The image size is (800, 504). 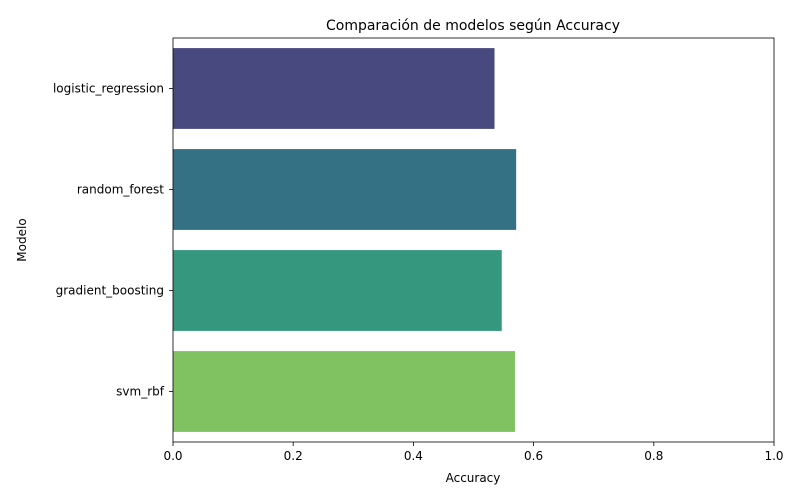 I want to click on x-axis-ticks: 0.0 0.2 0.4 0.6 0.8 1.0, so click(x=473, y=452).